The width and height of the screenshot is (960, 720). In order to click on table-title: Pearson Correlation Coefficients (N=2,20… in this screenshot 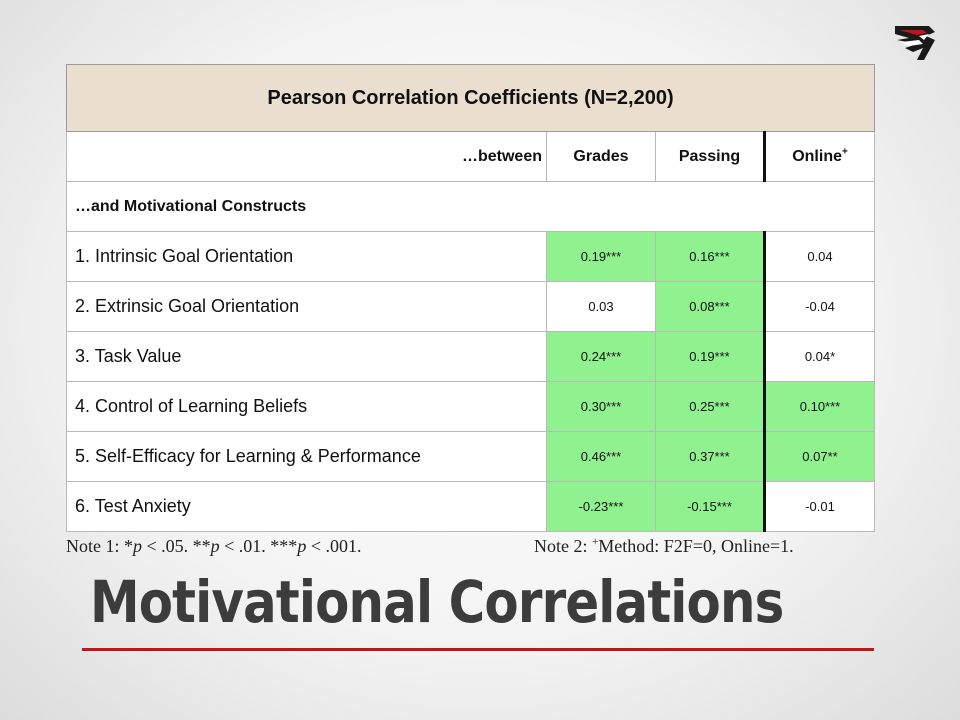, I will do `click(470, 98)`.